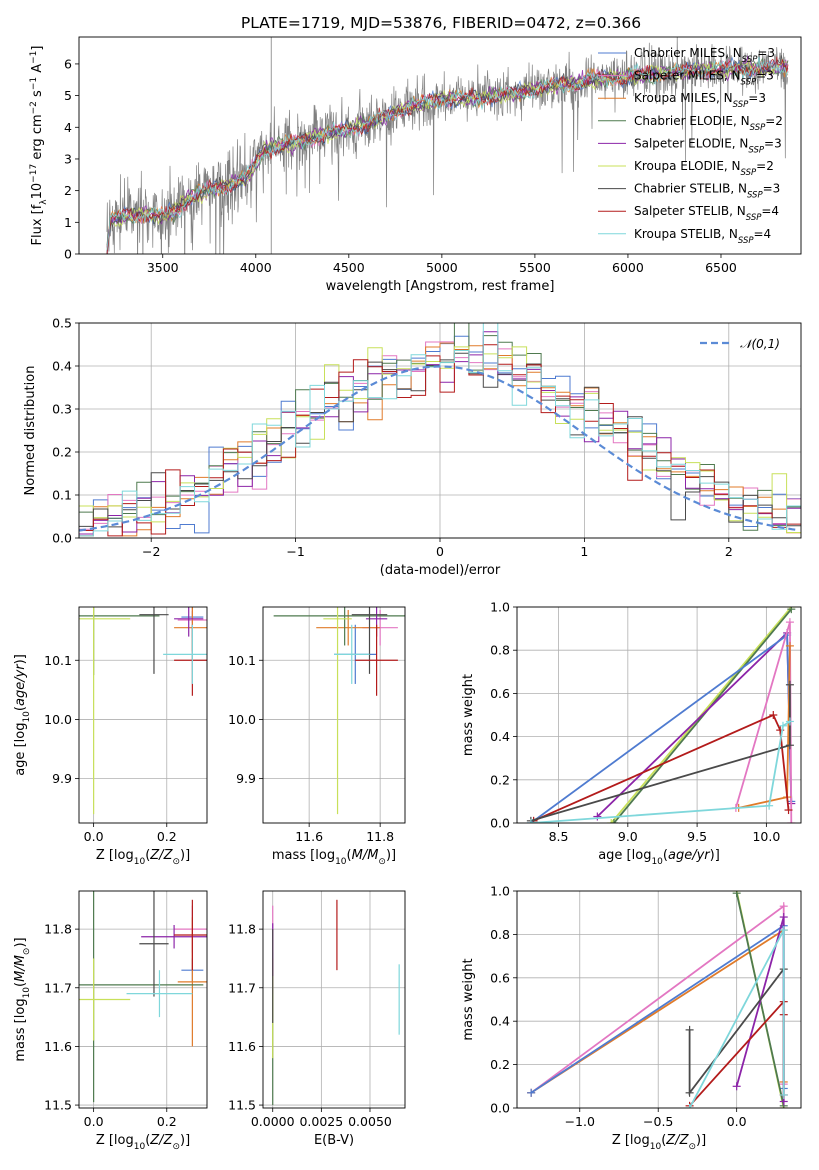 Image resolution: width=819 pixels, height=1170 pixels. I want to click on y-tick-label: 0, so click(68, 254).